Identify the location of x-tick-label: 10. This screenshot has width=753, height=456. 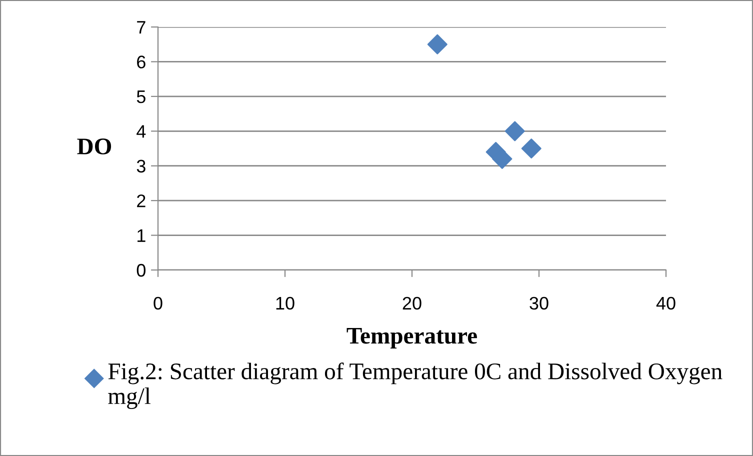
(285, 303).